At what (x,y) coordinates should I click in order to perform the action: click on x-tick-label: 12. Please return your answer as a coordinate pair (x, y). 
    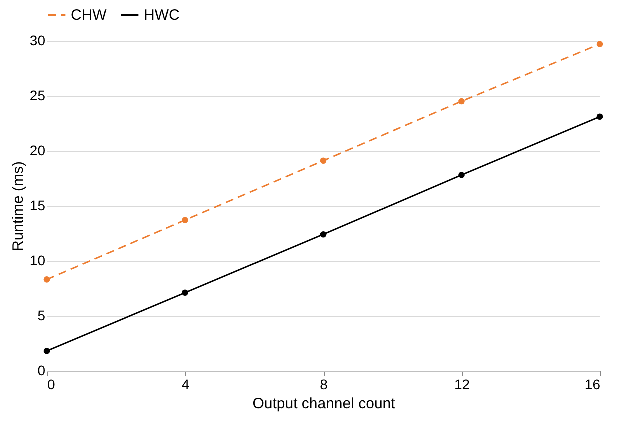
    Looking at the image, I should click on (462, 384).